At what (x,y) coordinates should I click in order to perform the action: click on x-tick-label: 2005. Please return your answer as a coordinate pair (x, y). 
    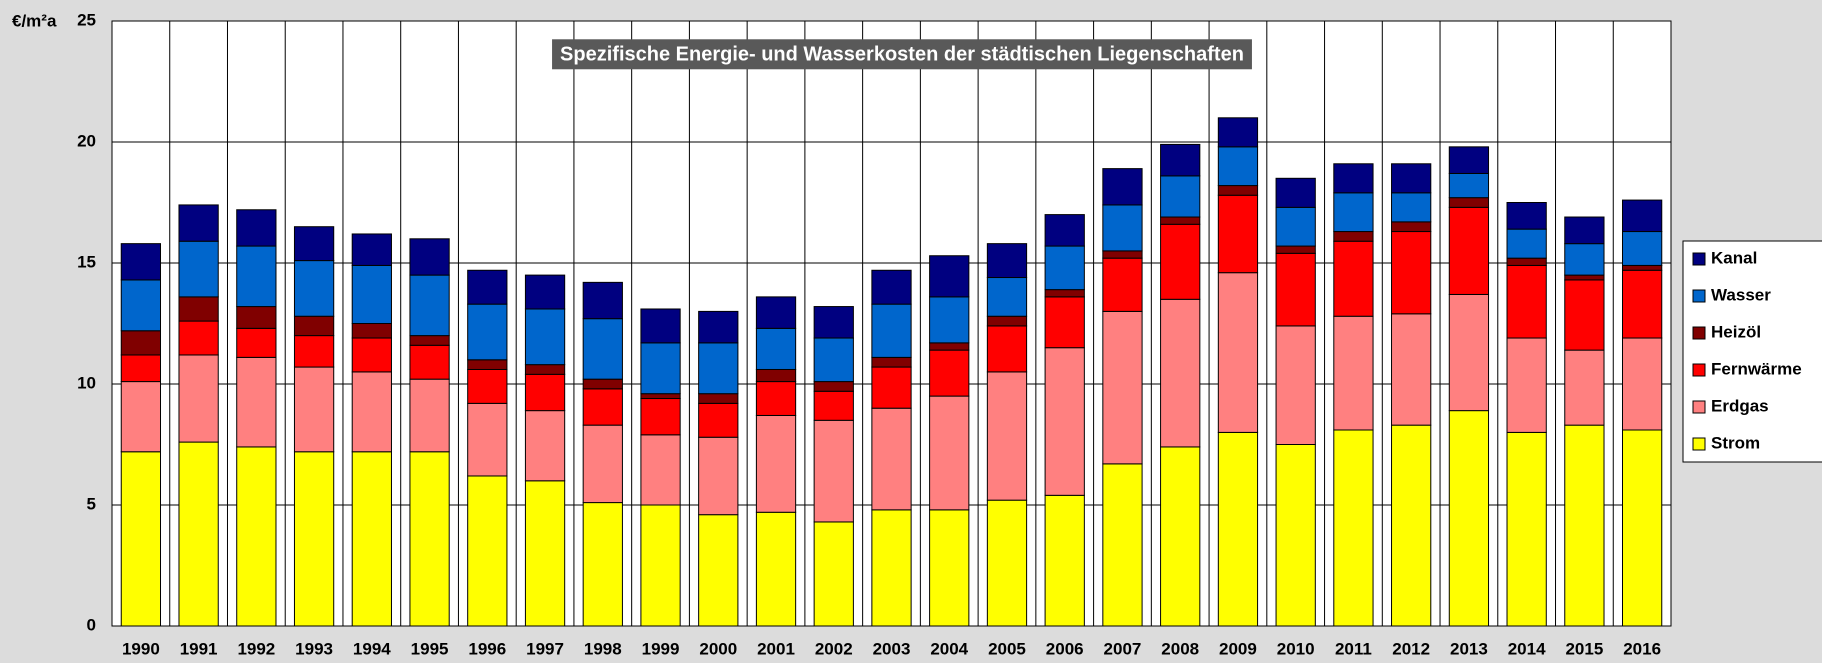
    Looking at the image, I should click on (1007, 648).